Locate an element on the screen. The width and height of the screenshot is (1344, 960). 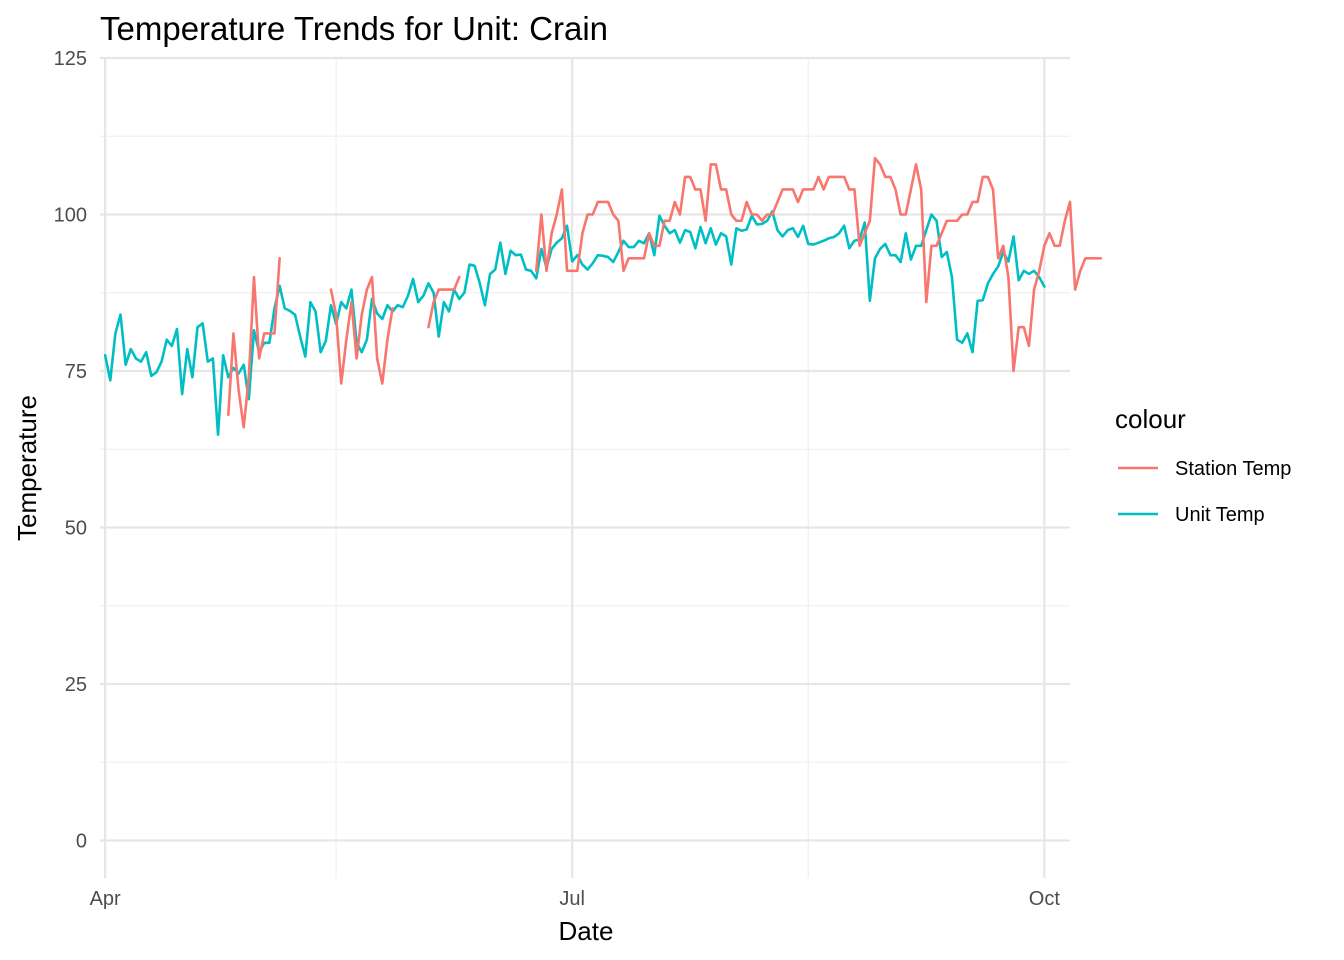
legend: colour Station Temp Unit Temp is located at coordinates (1203, 465).